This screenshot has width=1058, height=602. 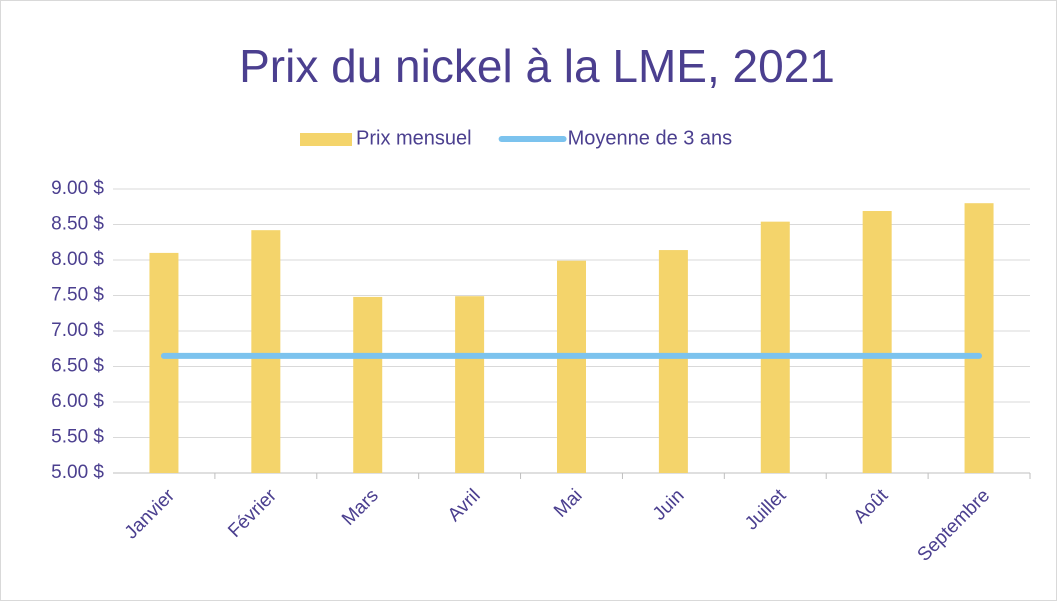 What do you see at coordinates (77, 401) in the screenshot?
I see `y-tick-label: 6.00 $` at bounding box center [77, 401].